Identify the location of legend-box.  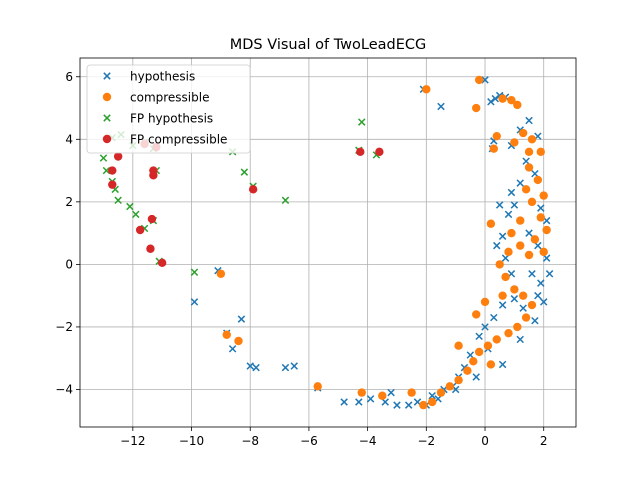
(168, 109).